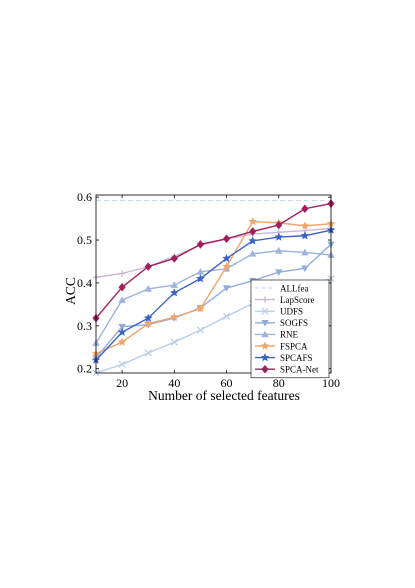  I want to click on series-line-spca-net, so click(213, 260).